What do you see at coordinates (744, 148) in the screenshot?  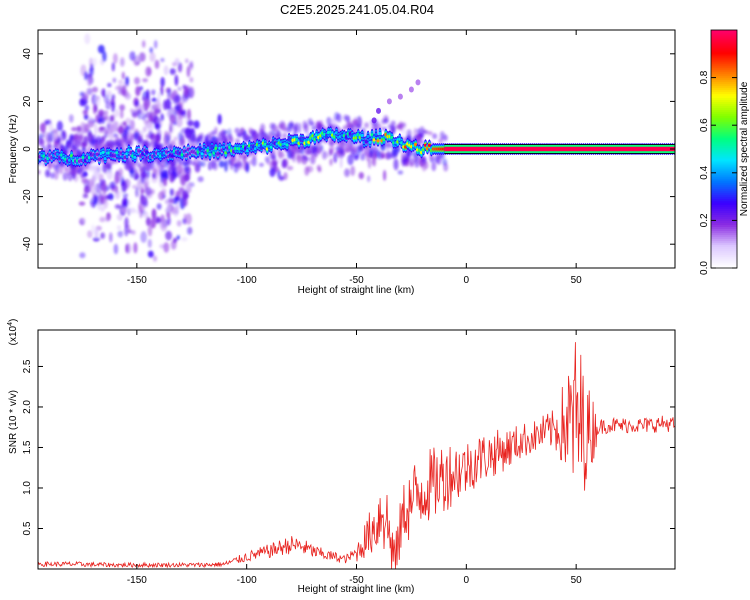 I see `colorbar-label: Normalized spectral amplitude` at bounding box center [744, 148].